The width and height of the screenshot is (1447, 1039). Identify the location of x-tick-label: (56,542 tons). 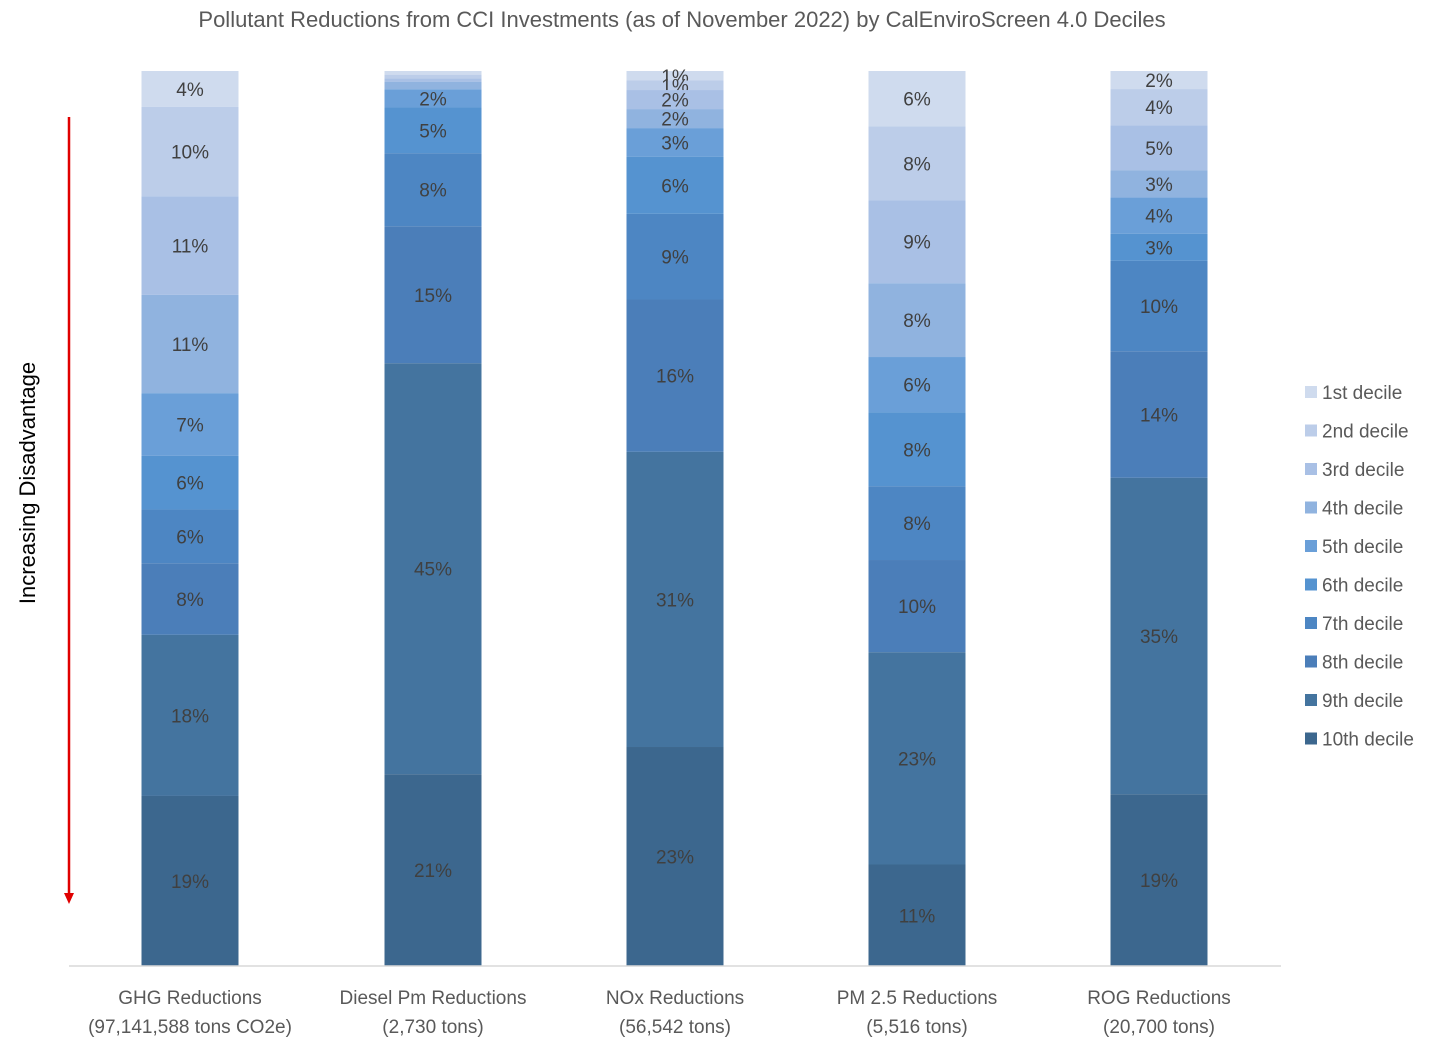
(675, 1027).